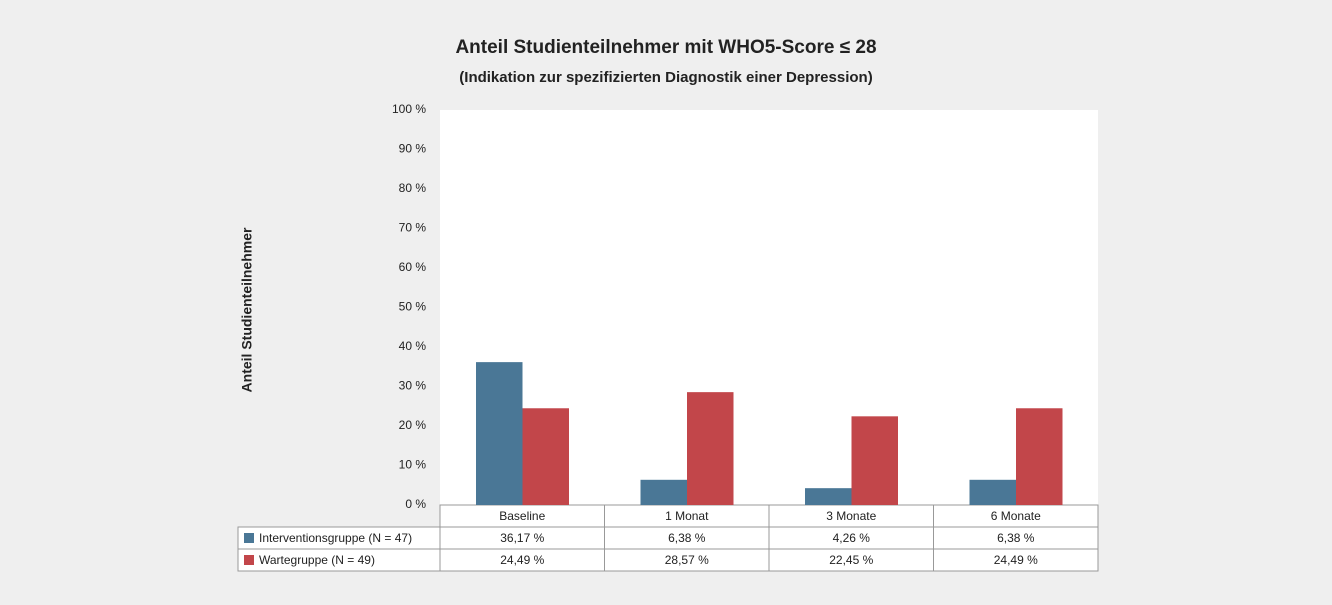 The height and width of the screenshot is (605, 1332). I want to click on table-cell, so click(1016, 560).